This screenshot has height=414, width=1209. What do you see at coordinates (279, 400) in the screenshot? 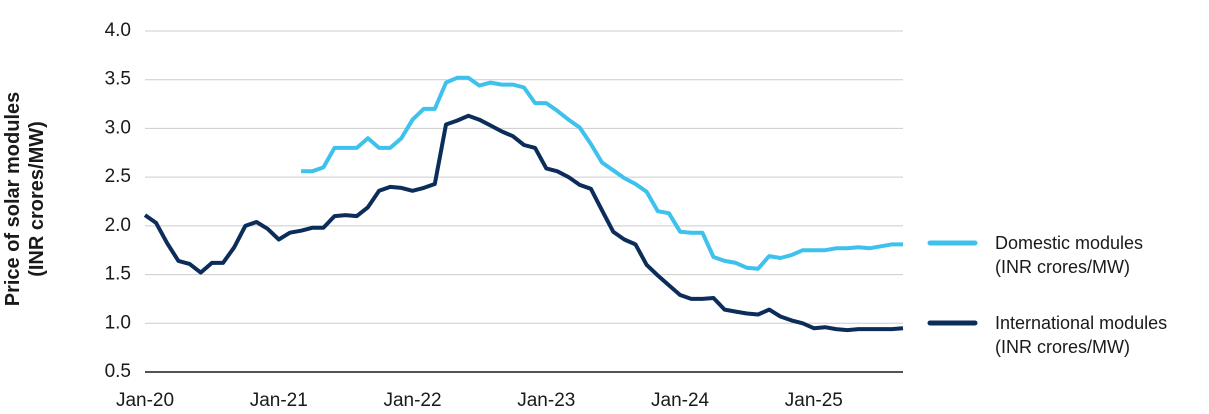
I see `x-tick-label: Jan-21` at bounding box center [279, 400].